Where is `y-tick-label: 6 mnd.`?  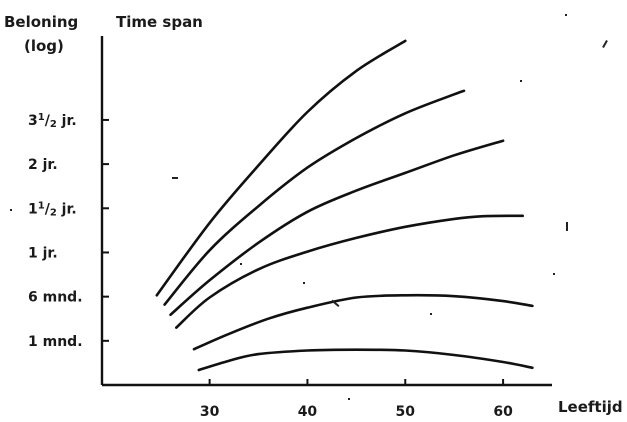 y-tick-label: 6 mnd. is located at coordinates (55, 298).